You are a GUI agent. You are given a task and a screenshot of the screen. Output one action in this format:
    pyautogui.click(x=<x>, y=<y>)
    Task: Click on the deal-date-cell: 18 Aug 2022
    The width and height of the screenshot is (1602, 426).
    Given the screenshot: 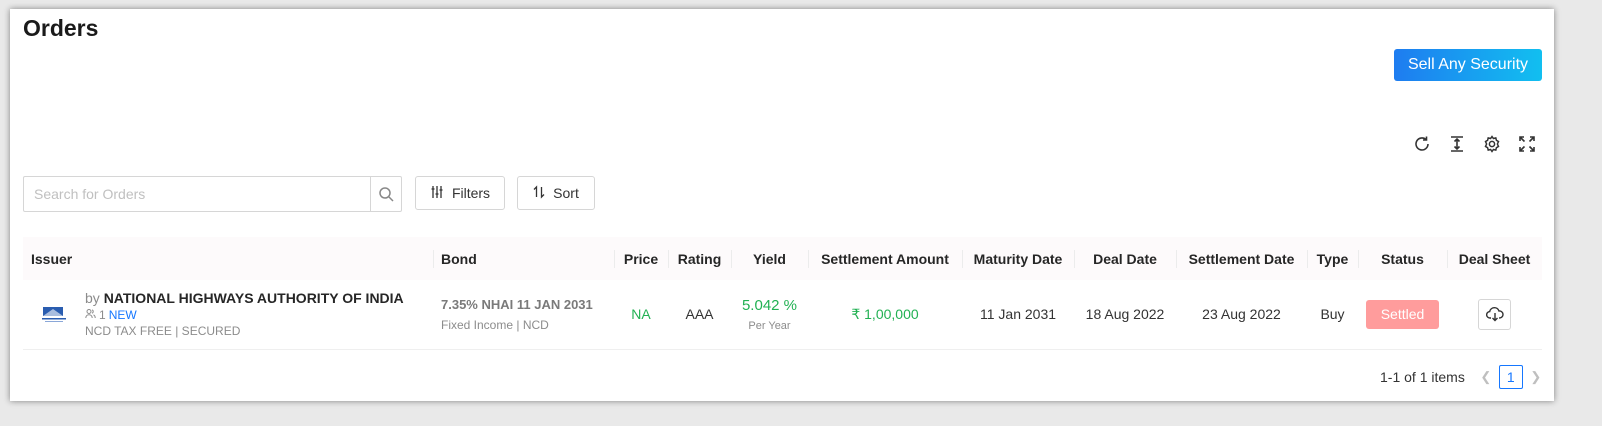 What is the action you would take?
    pyautogui.click(x=1125, y=314)
    